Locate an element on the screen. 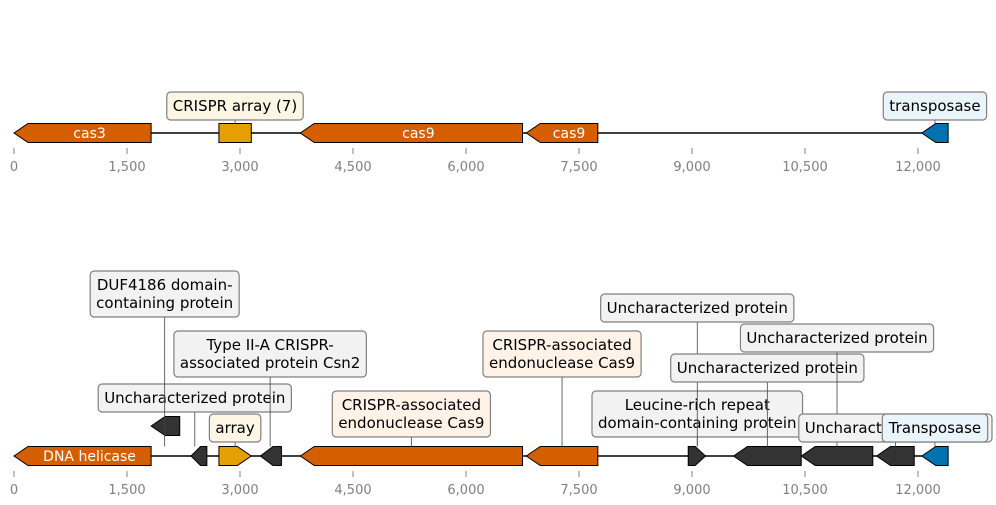 The width and height of the screenshot is (996, 505). annotation-text: Transposase is located at coordinates (934, 428).